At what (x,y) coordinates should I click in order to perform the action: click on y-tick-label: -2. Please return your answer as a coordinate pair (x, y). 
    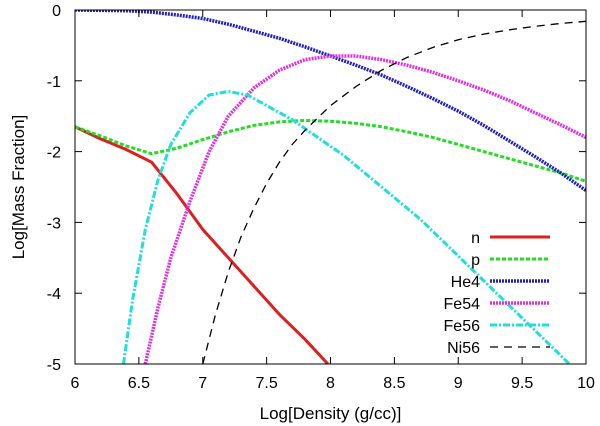
    Looking at the image, I should click on (54, 153).